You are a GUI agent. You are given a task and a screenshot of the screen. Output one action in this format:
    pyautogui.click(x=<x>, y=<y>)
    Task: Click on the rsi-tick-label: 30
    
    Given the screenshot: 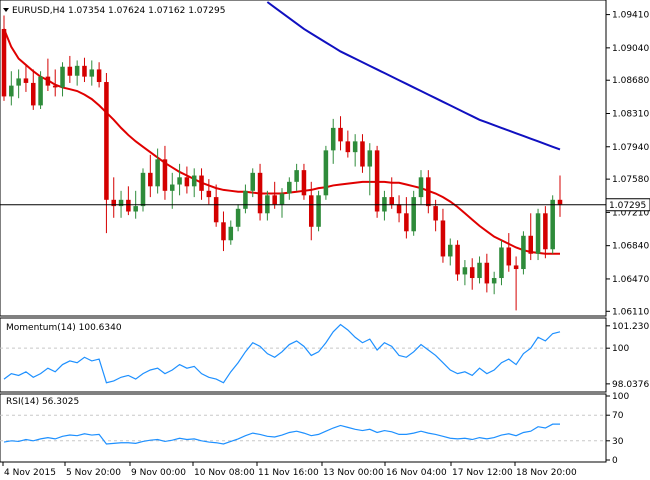 What is the action you would take?
    pyautogui.click(x=618, y=442)
    